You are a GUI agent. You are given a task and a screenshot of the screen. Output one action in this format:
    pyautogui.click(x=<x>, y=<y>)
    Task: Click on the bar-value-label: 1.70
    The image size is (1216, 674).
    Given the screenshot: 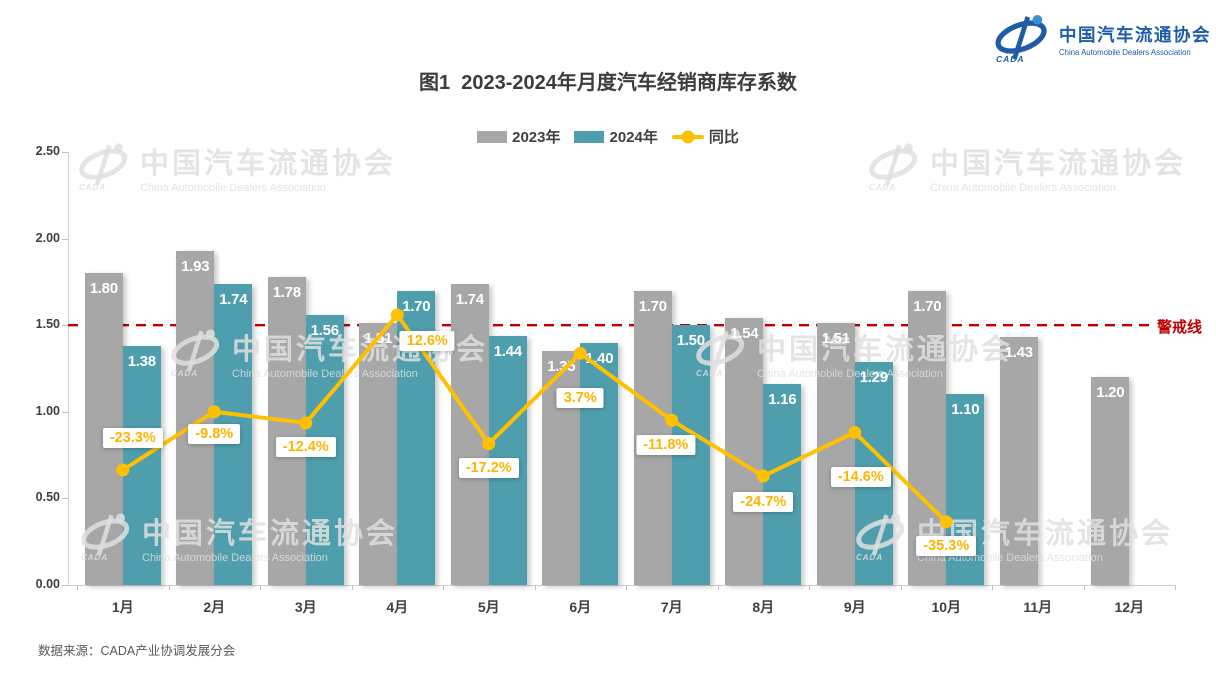 What is the action you would take?
    pyautogui.click(x=652, y=306)
    